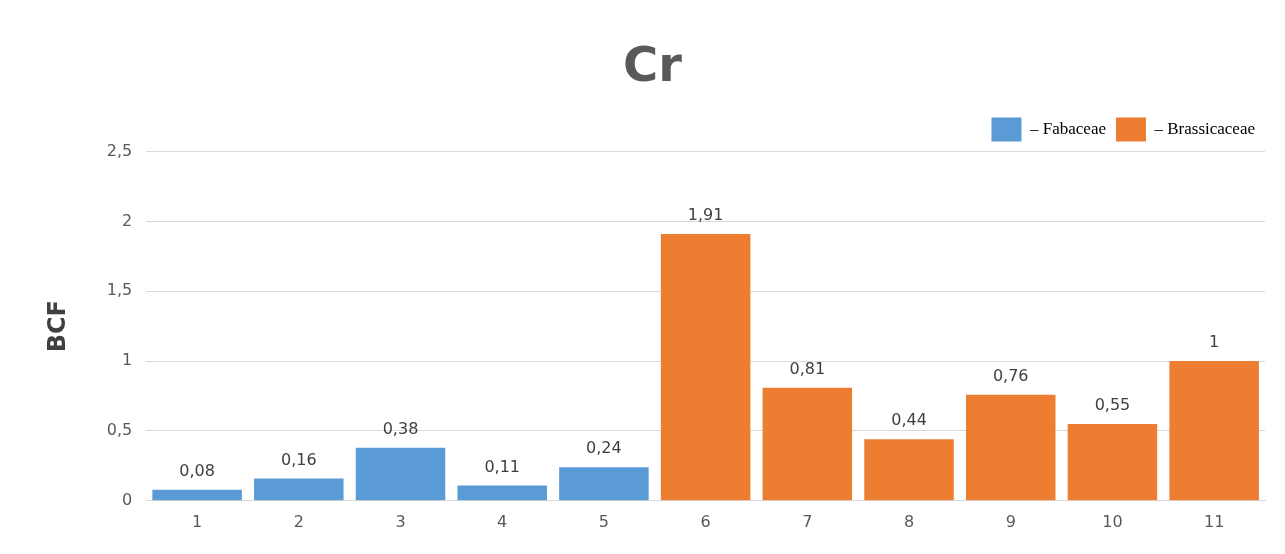  What do you see at coordinates (1214, 521) in the screenshot?
I see `x-tick-label: 11` at bounding box center [1214, 521].